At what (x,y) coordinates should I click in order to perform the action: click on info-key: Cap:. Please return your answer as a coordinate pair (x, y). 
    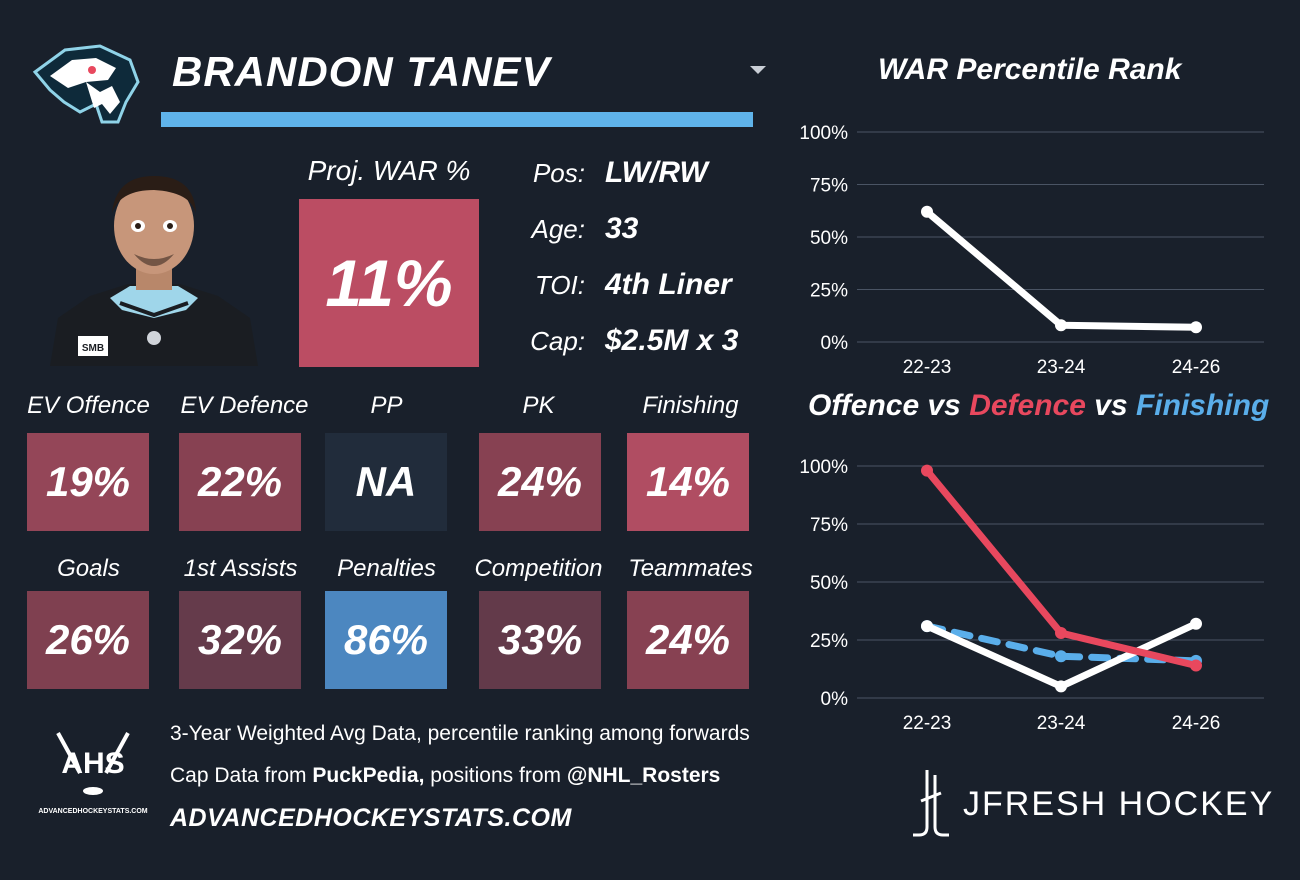
    Looking at the image, I should click on (557, 340).